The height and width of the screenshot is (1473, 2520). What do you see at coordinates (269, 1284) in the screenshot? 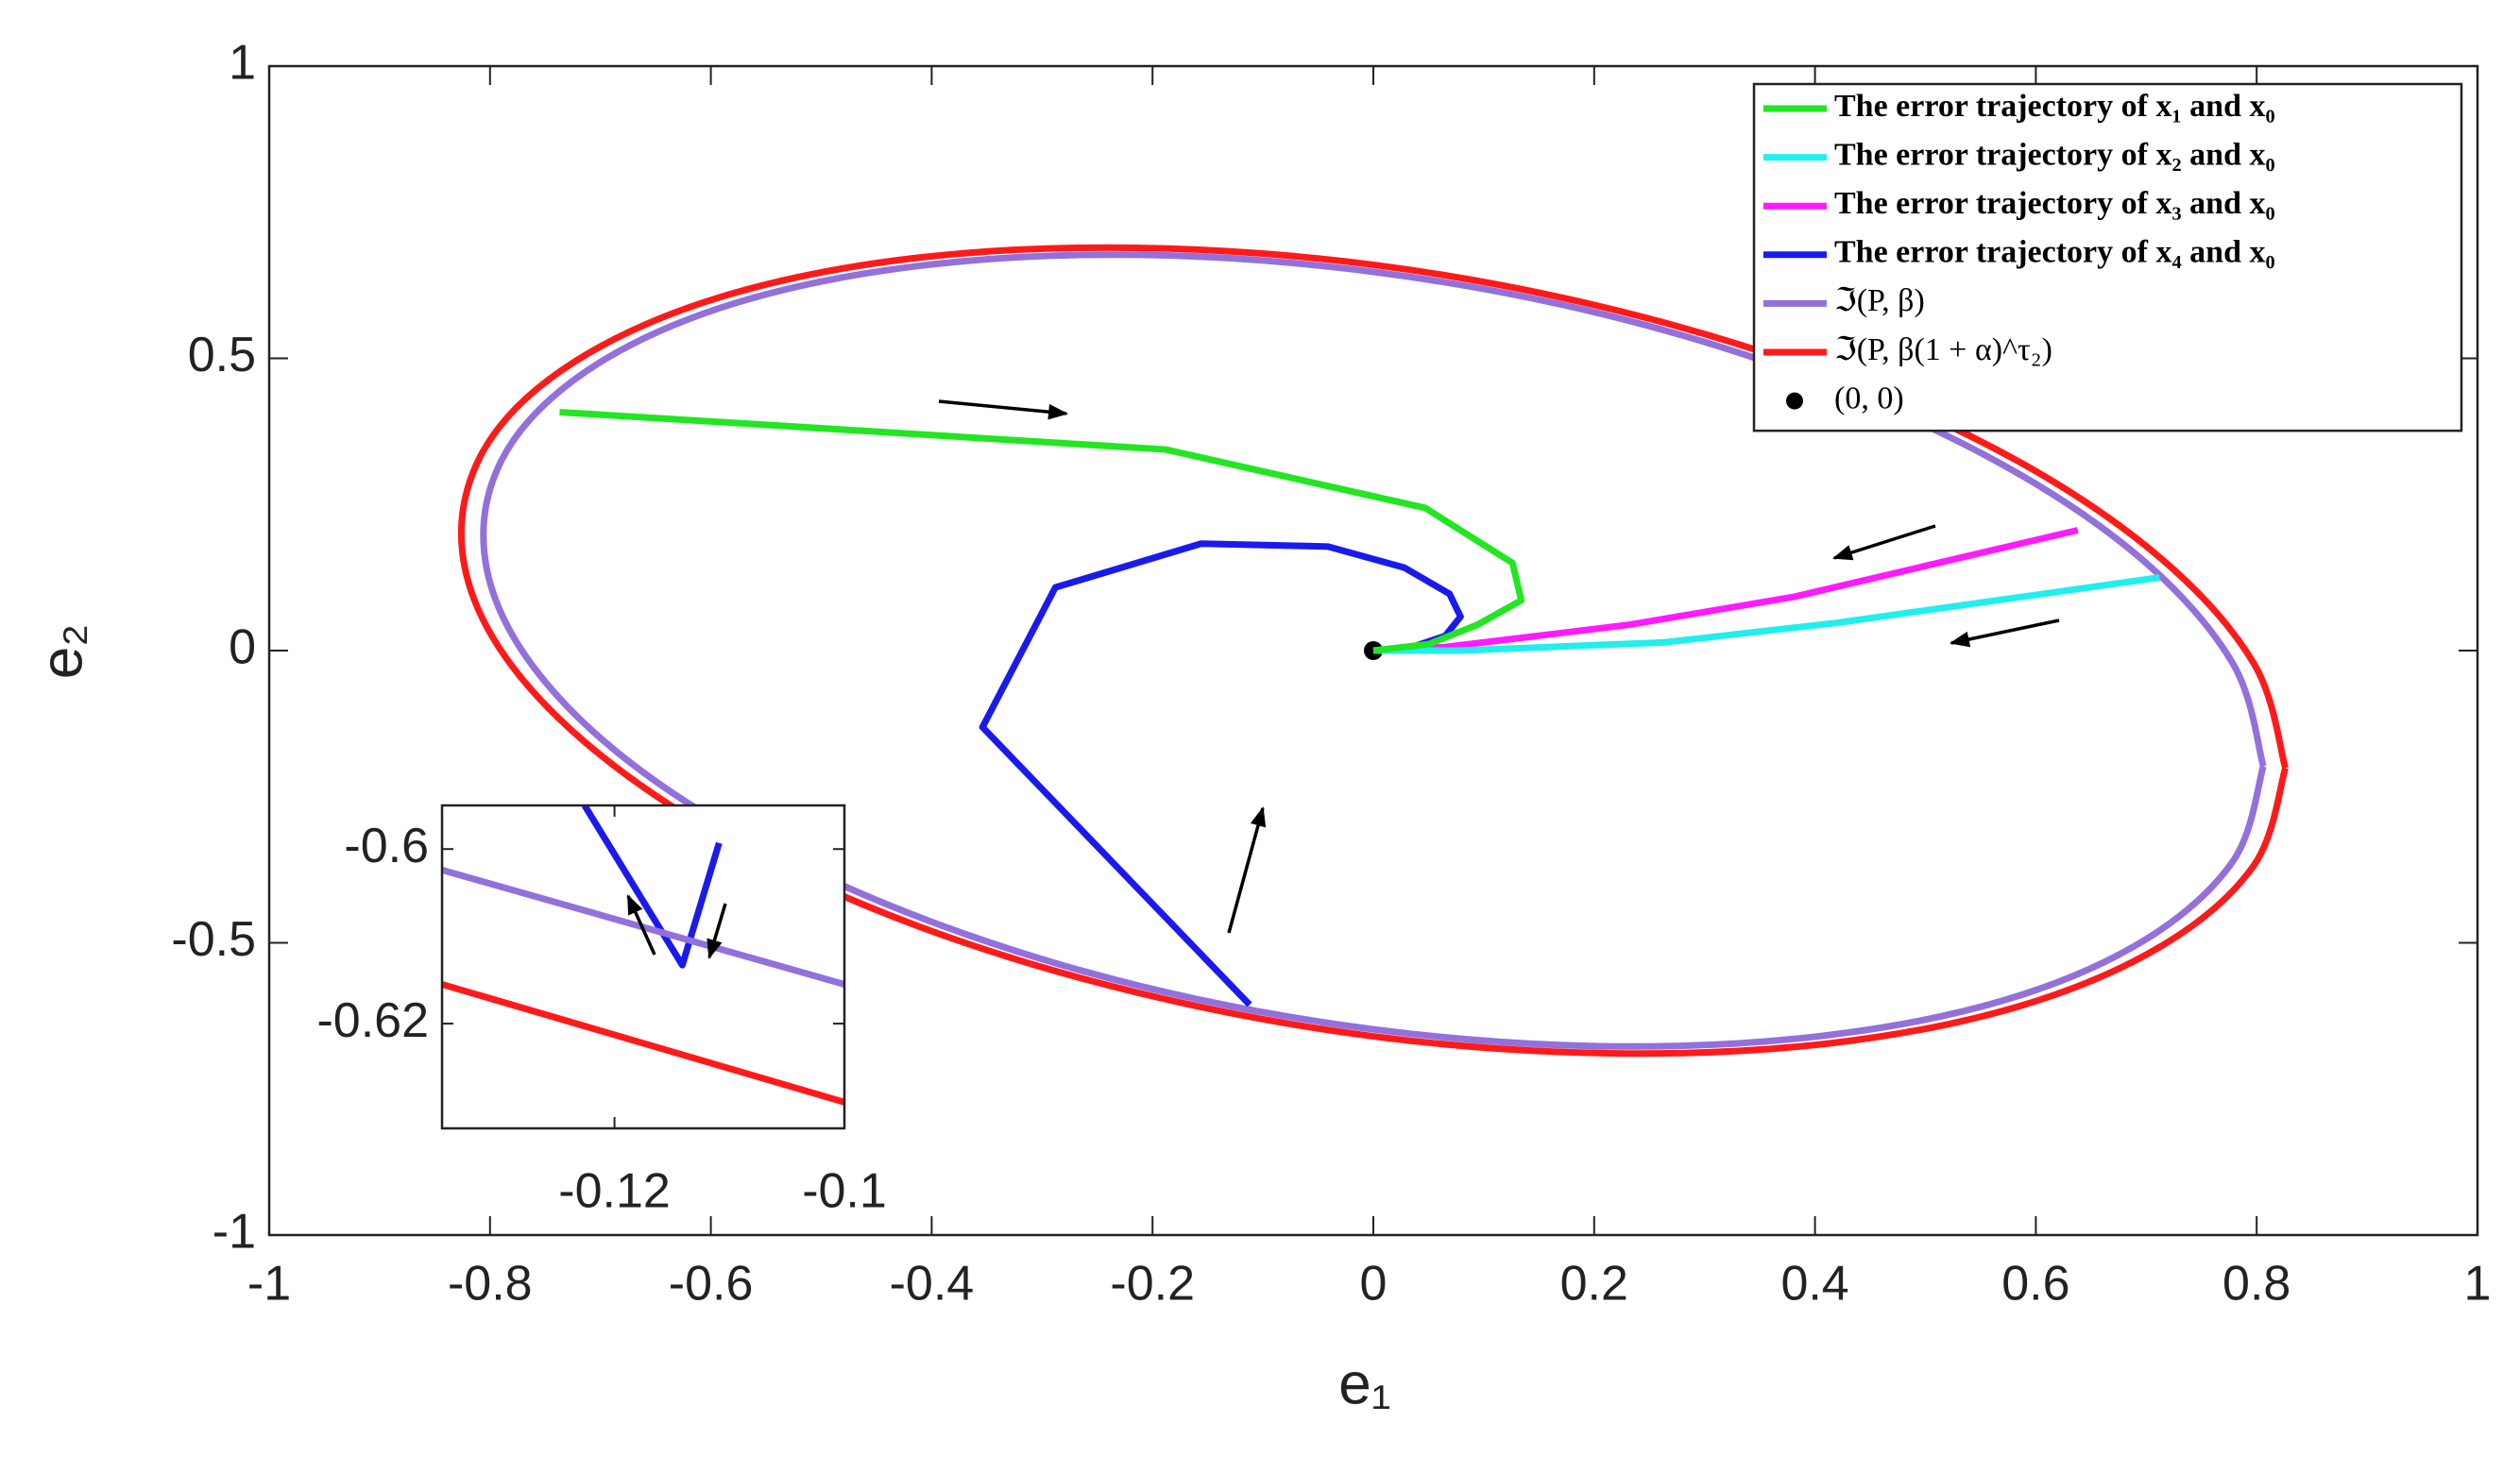
I see `x-tick-label: -1` at bounding box center [269, 1284].